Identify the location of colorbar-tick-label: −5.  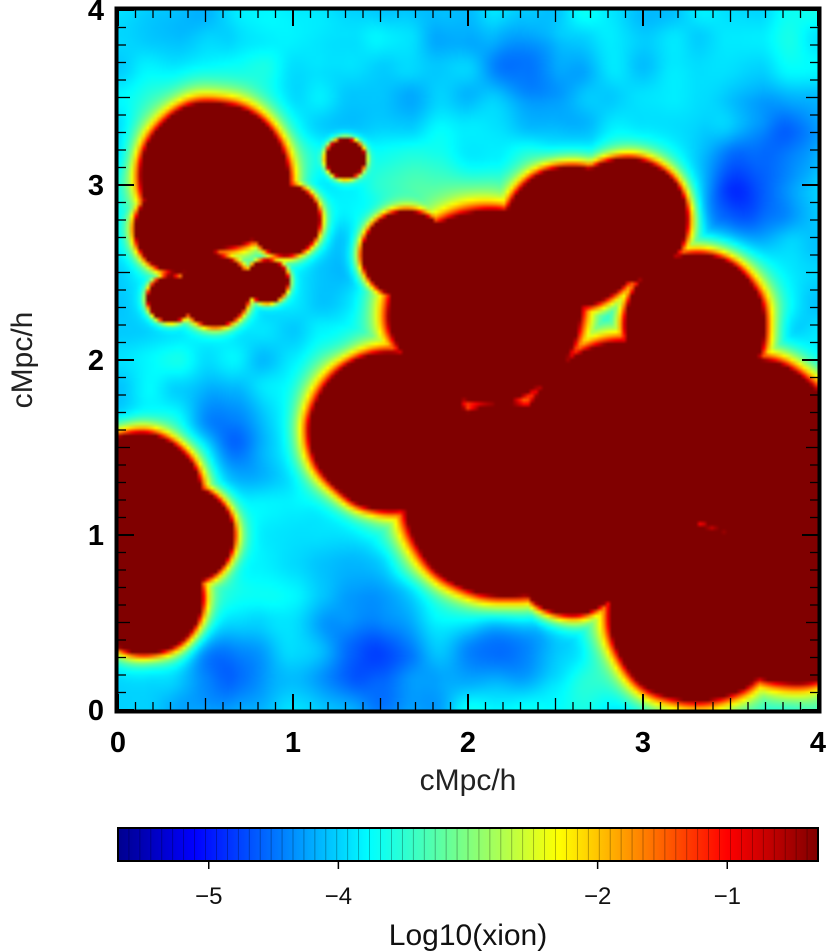
(208, 896).